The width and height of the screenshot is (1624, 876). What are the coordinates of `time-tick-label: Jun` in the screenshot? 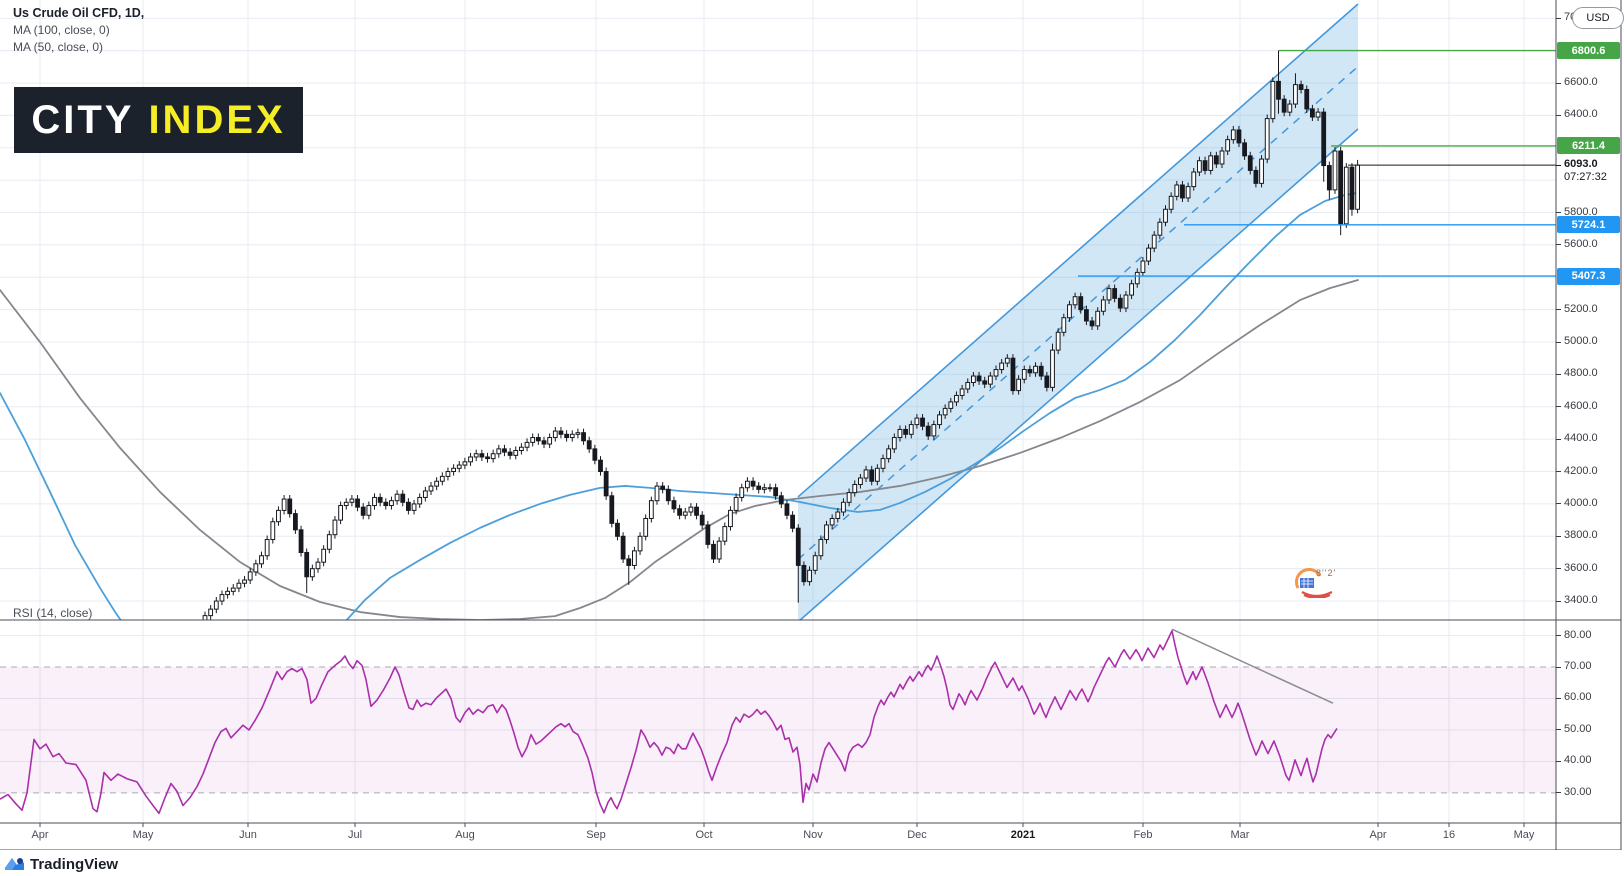 It's located at (248, 835).